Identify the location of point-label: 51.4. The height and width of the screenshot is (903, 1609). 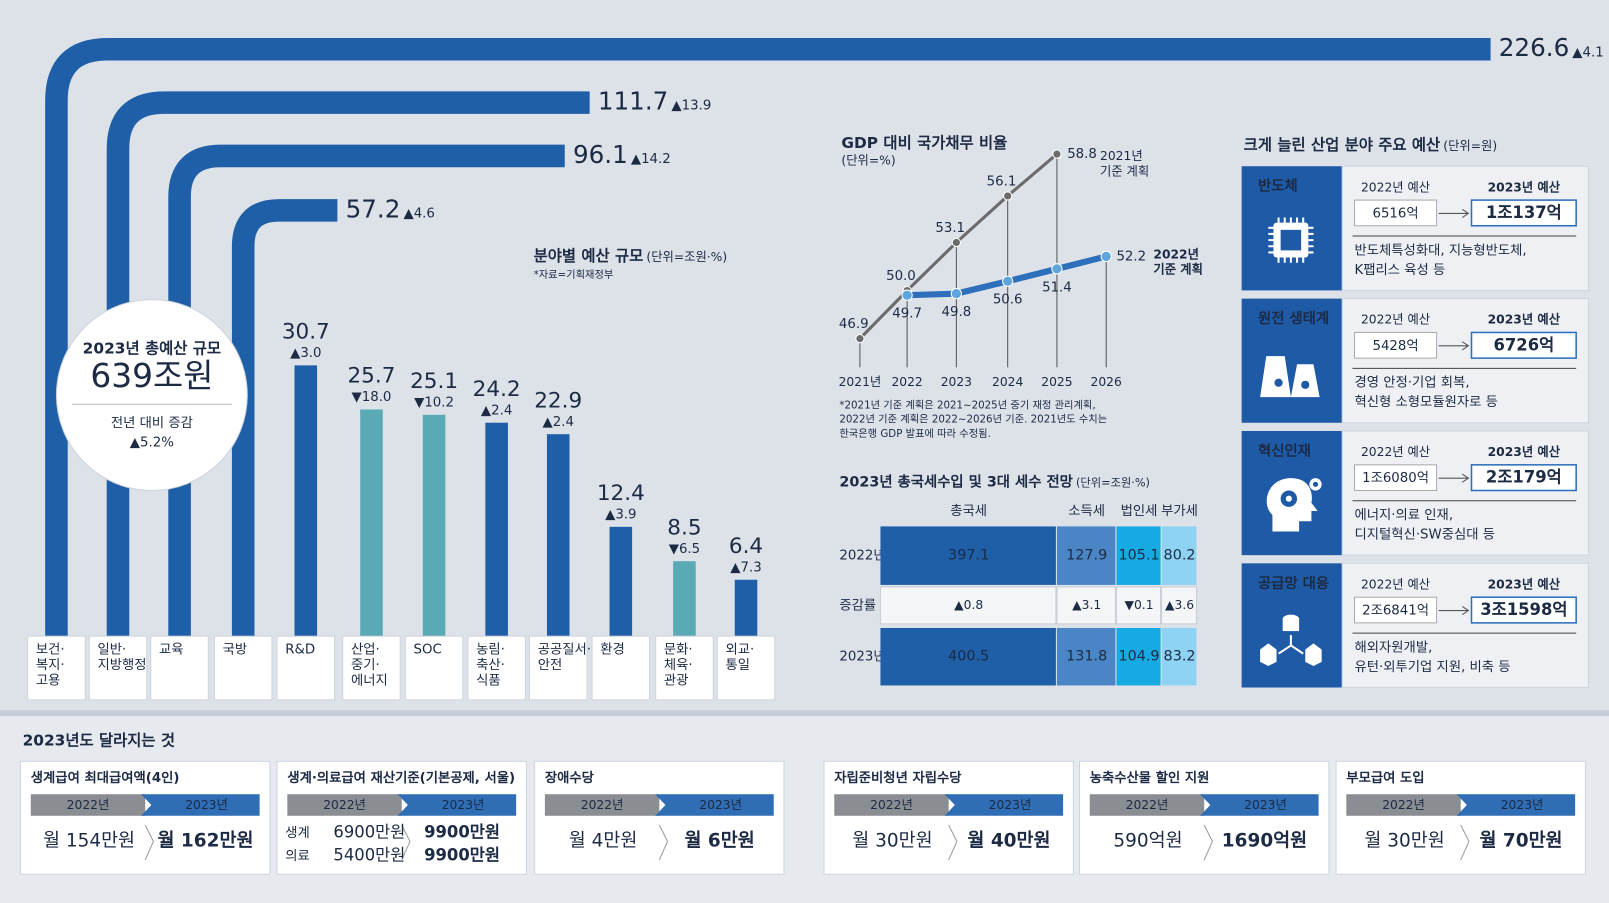
(1057, 287).